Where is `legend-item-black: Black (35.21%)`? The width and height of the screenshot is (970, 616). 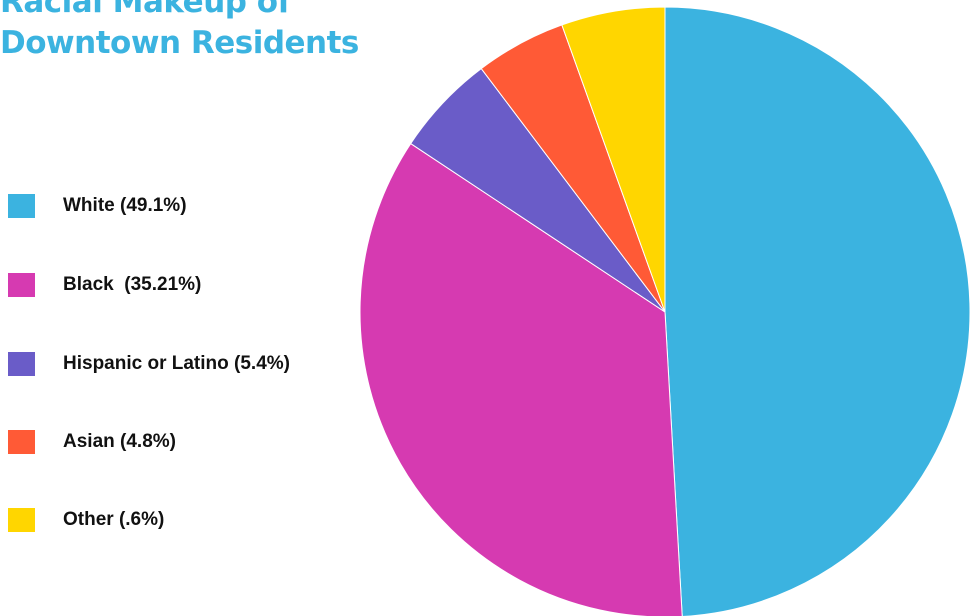
legend-item-black: Black (35.21%) is located at coordinates (104, 285).